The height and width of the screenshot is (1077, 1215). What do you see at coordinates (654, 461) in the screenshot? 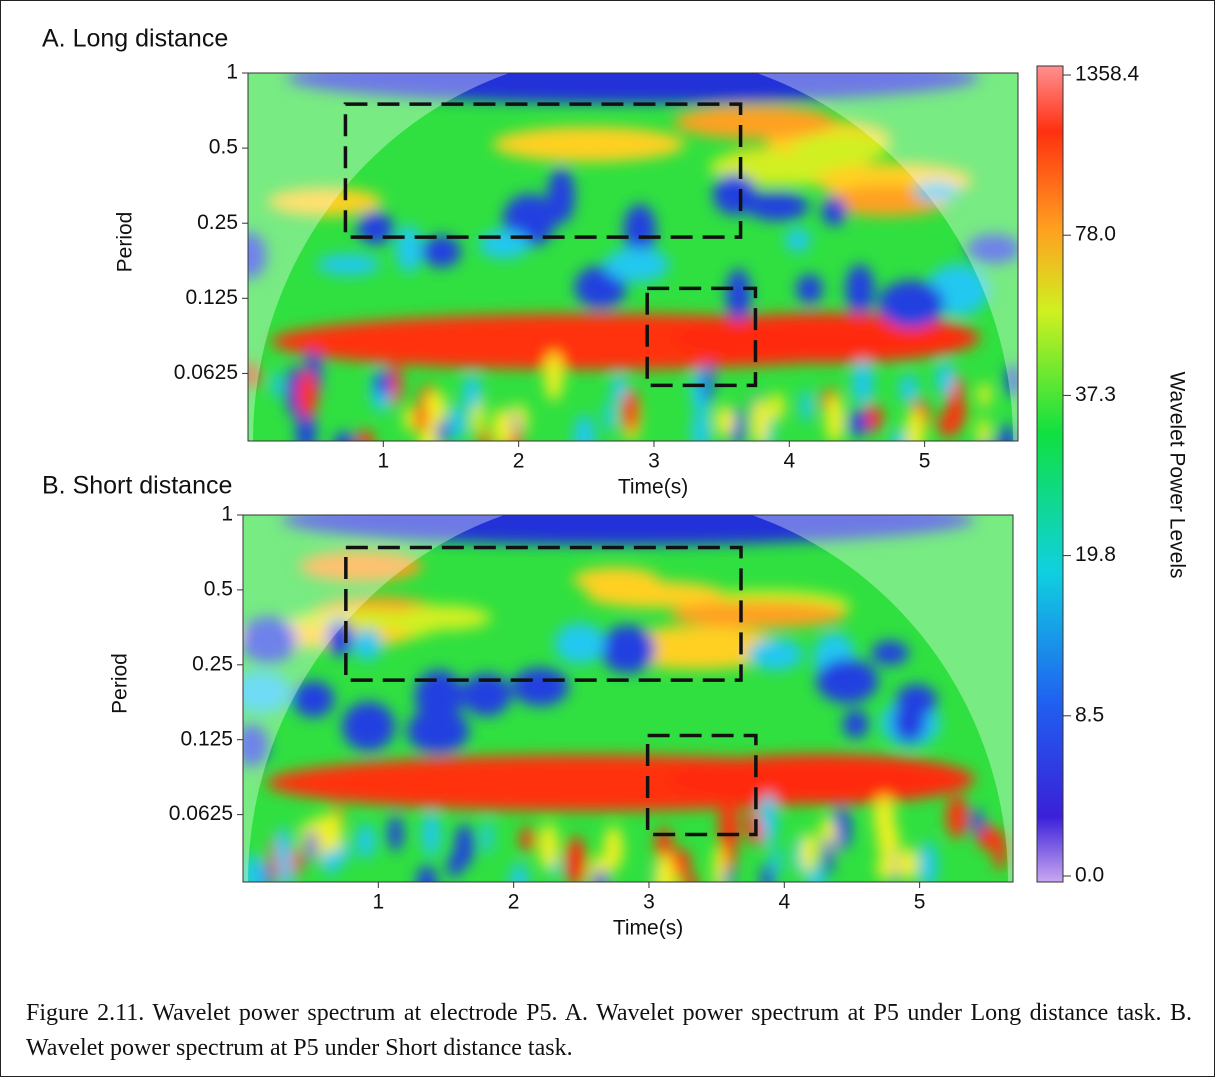
I see `x-tick-label: 3` at bounding box center [654, 461].